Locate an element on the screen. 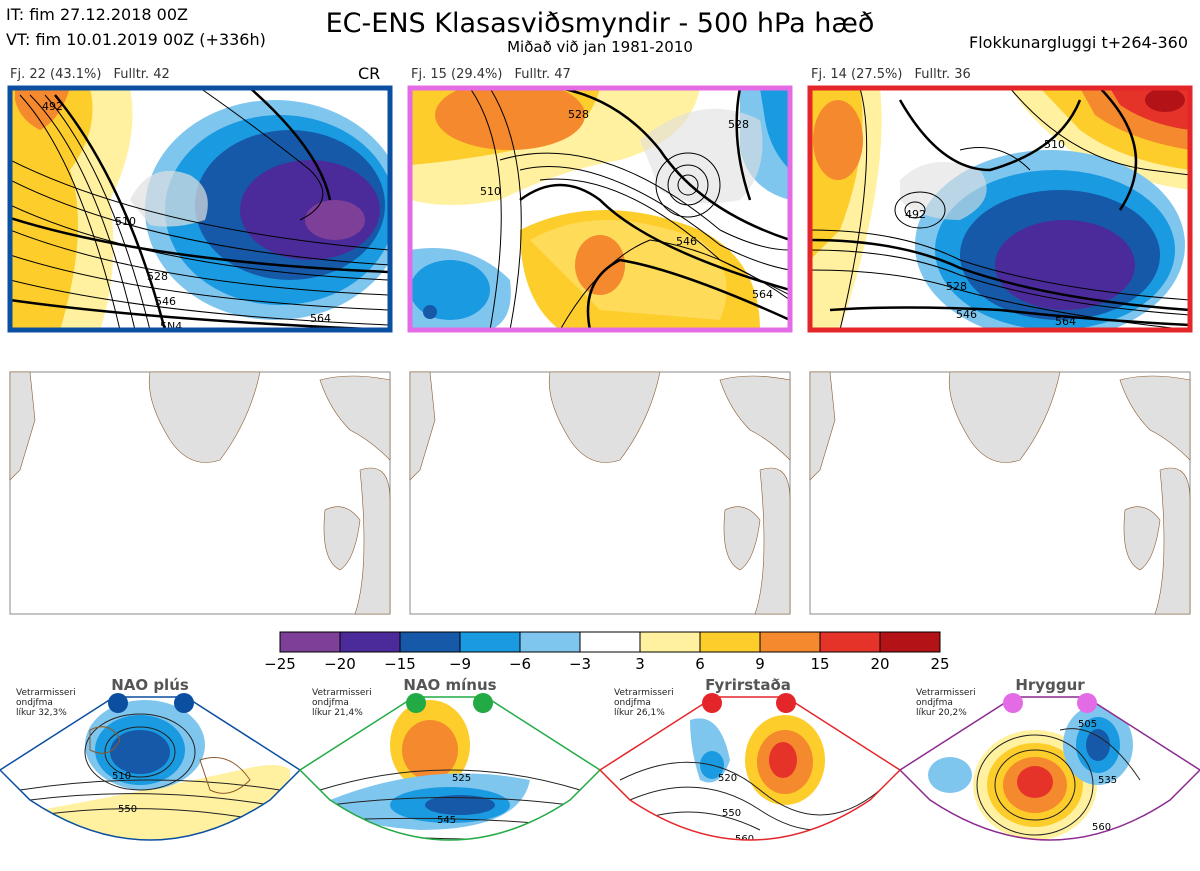 The image size is (1200, 871). regime-4-border is located at coordinates (1049, 768).